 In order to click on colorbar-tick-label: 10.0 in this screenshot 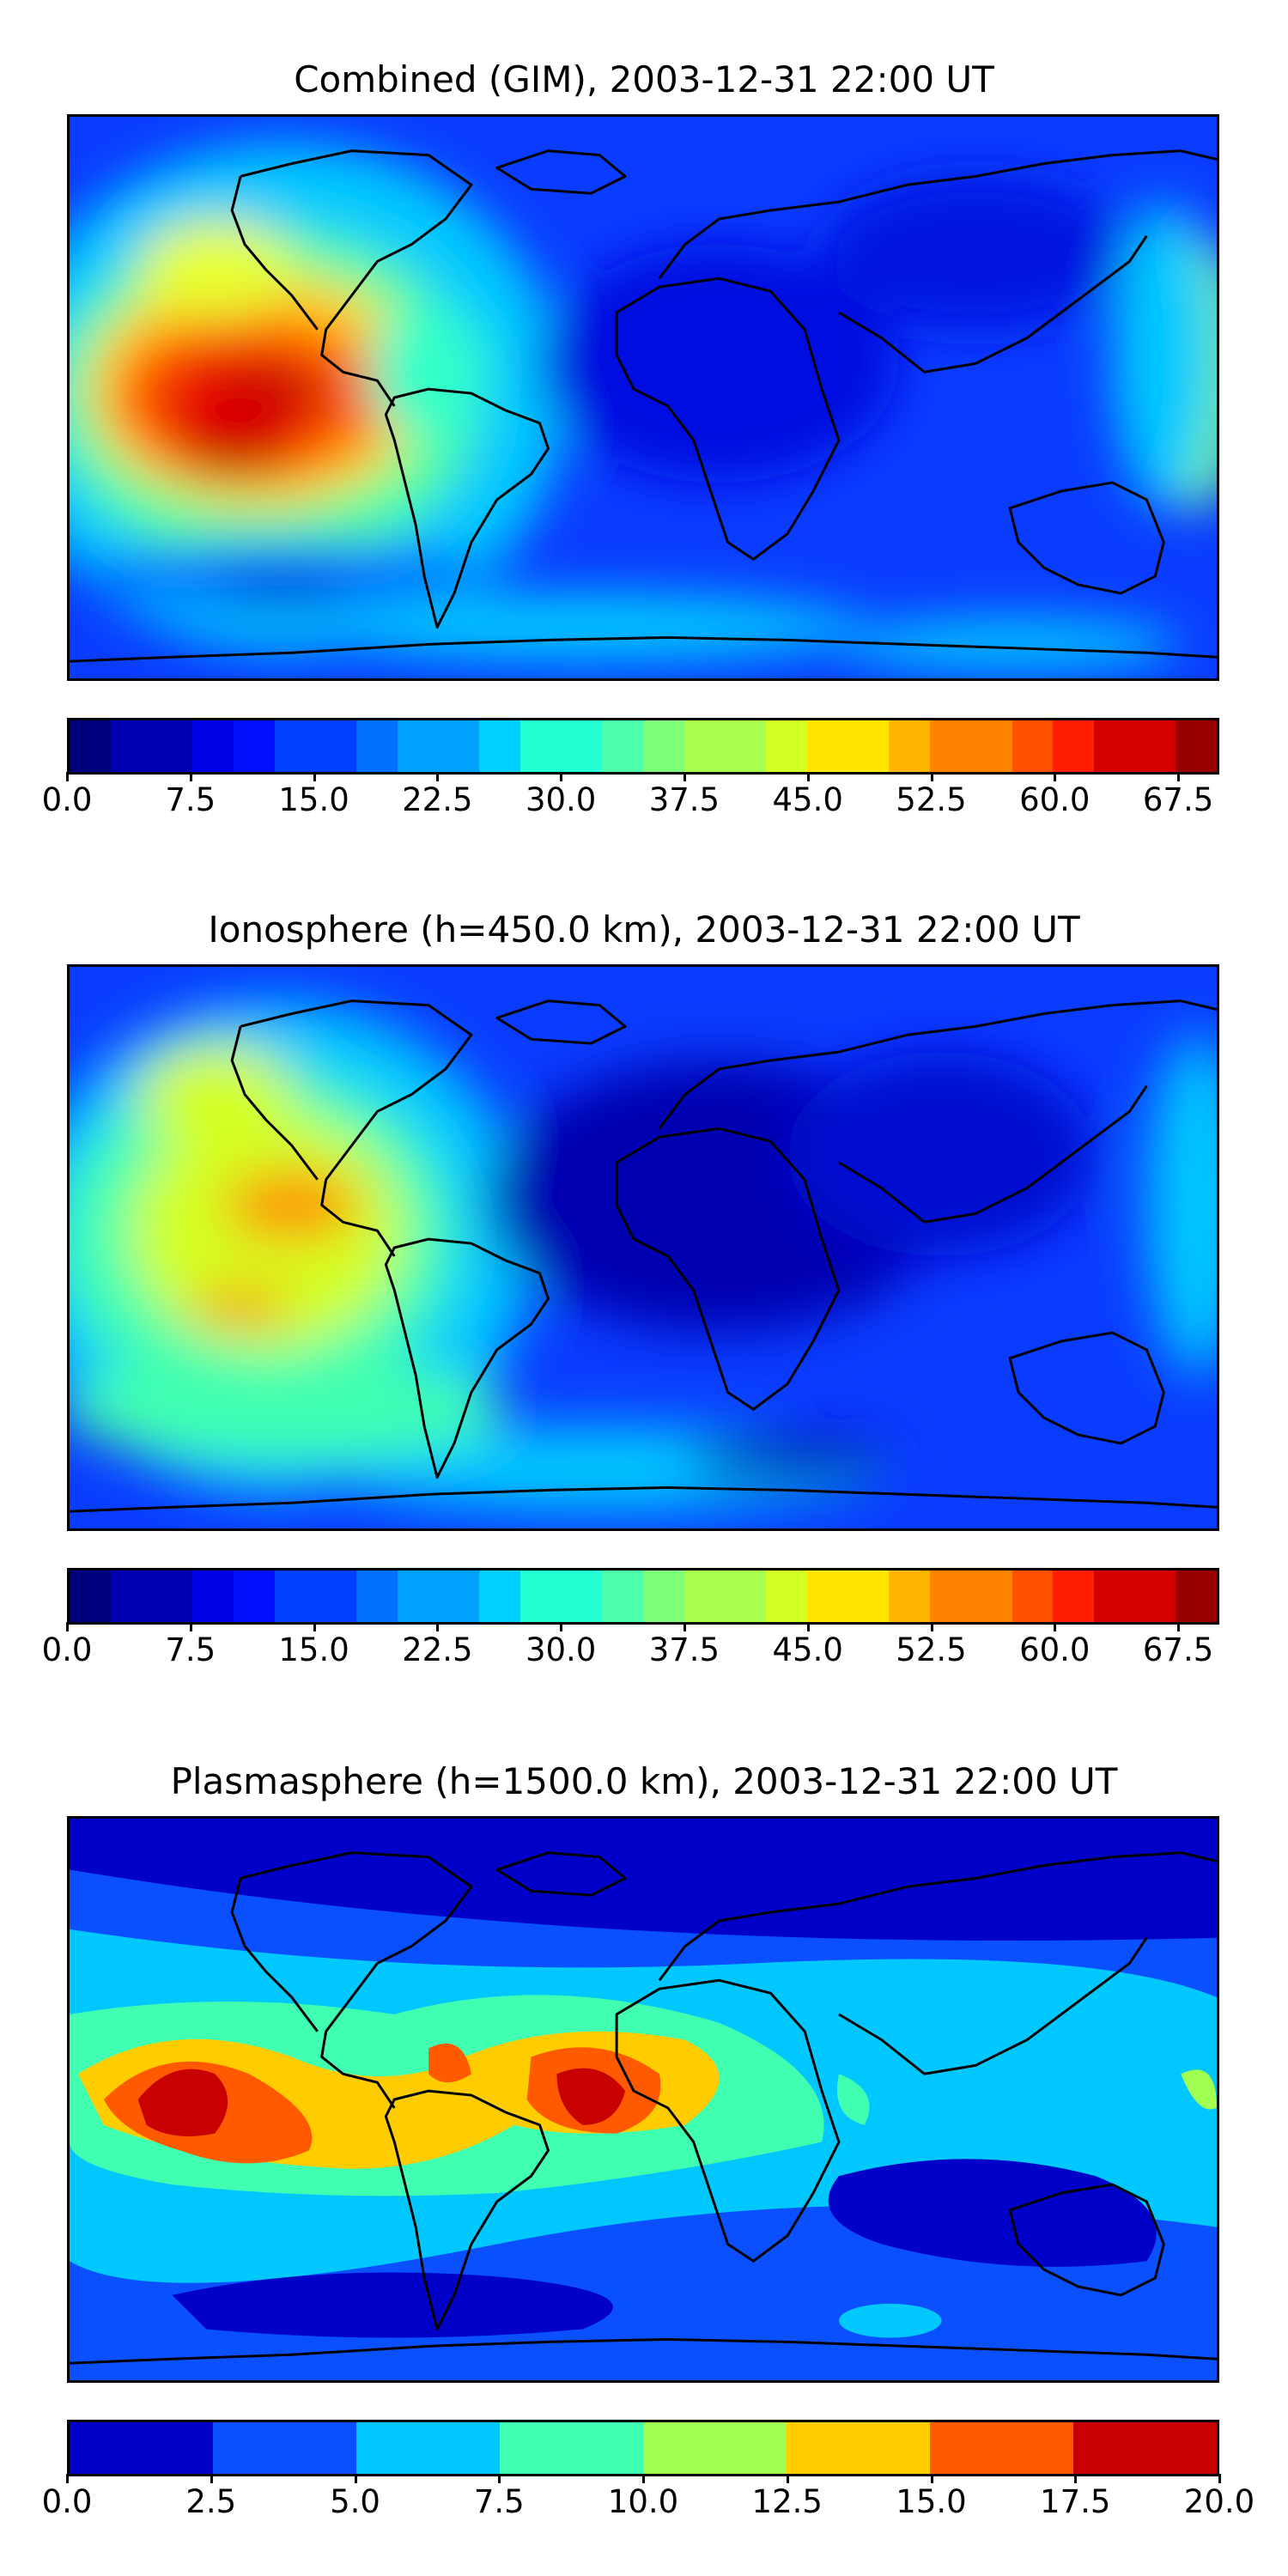, I will do `click(643, 2501)`.